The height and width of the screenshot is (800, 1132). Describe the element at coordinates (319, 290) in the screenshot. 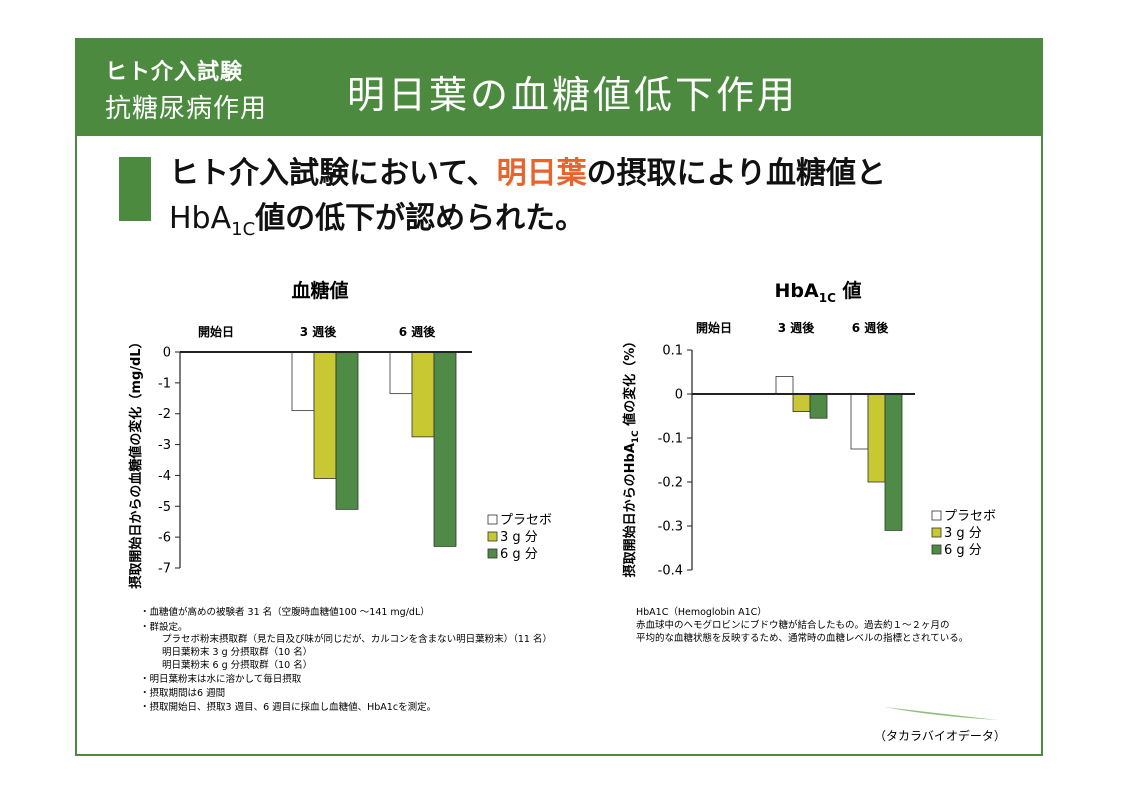

I see `chart-title: 血糖値` at that location.